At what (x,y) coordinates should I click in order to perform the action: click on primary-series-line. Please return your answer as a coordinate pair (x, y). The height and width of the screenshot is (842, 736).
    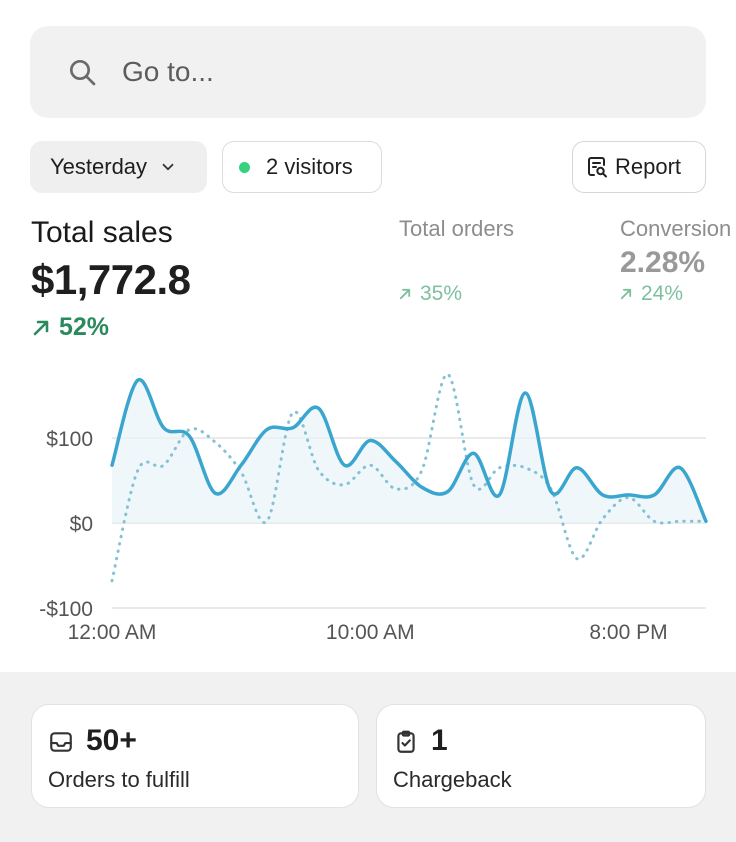
    Looking at the image, I should click on (409, 451).